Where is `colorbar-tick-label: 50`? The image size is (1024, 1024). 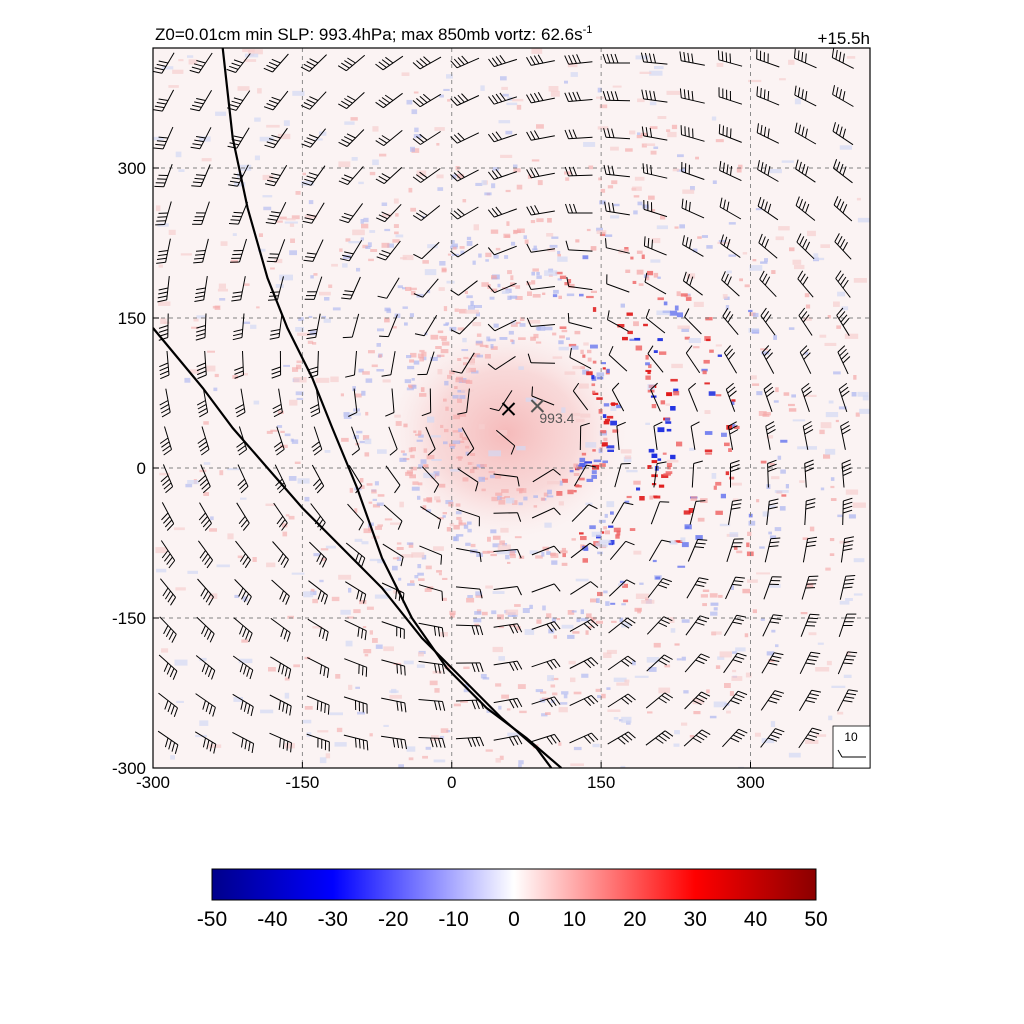 colorbar-tick-label: 50 is located at coordinates (815, 919).